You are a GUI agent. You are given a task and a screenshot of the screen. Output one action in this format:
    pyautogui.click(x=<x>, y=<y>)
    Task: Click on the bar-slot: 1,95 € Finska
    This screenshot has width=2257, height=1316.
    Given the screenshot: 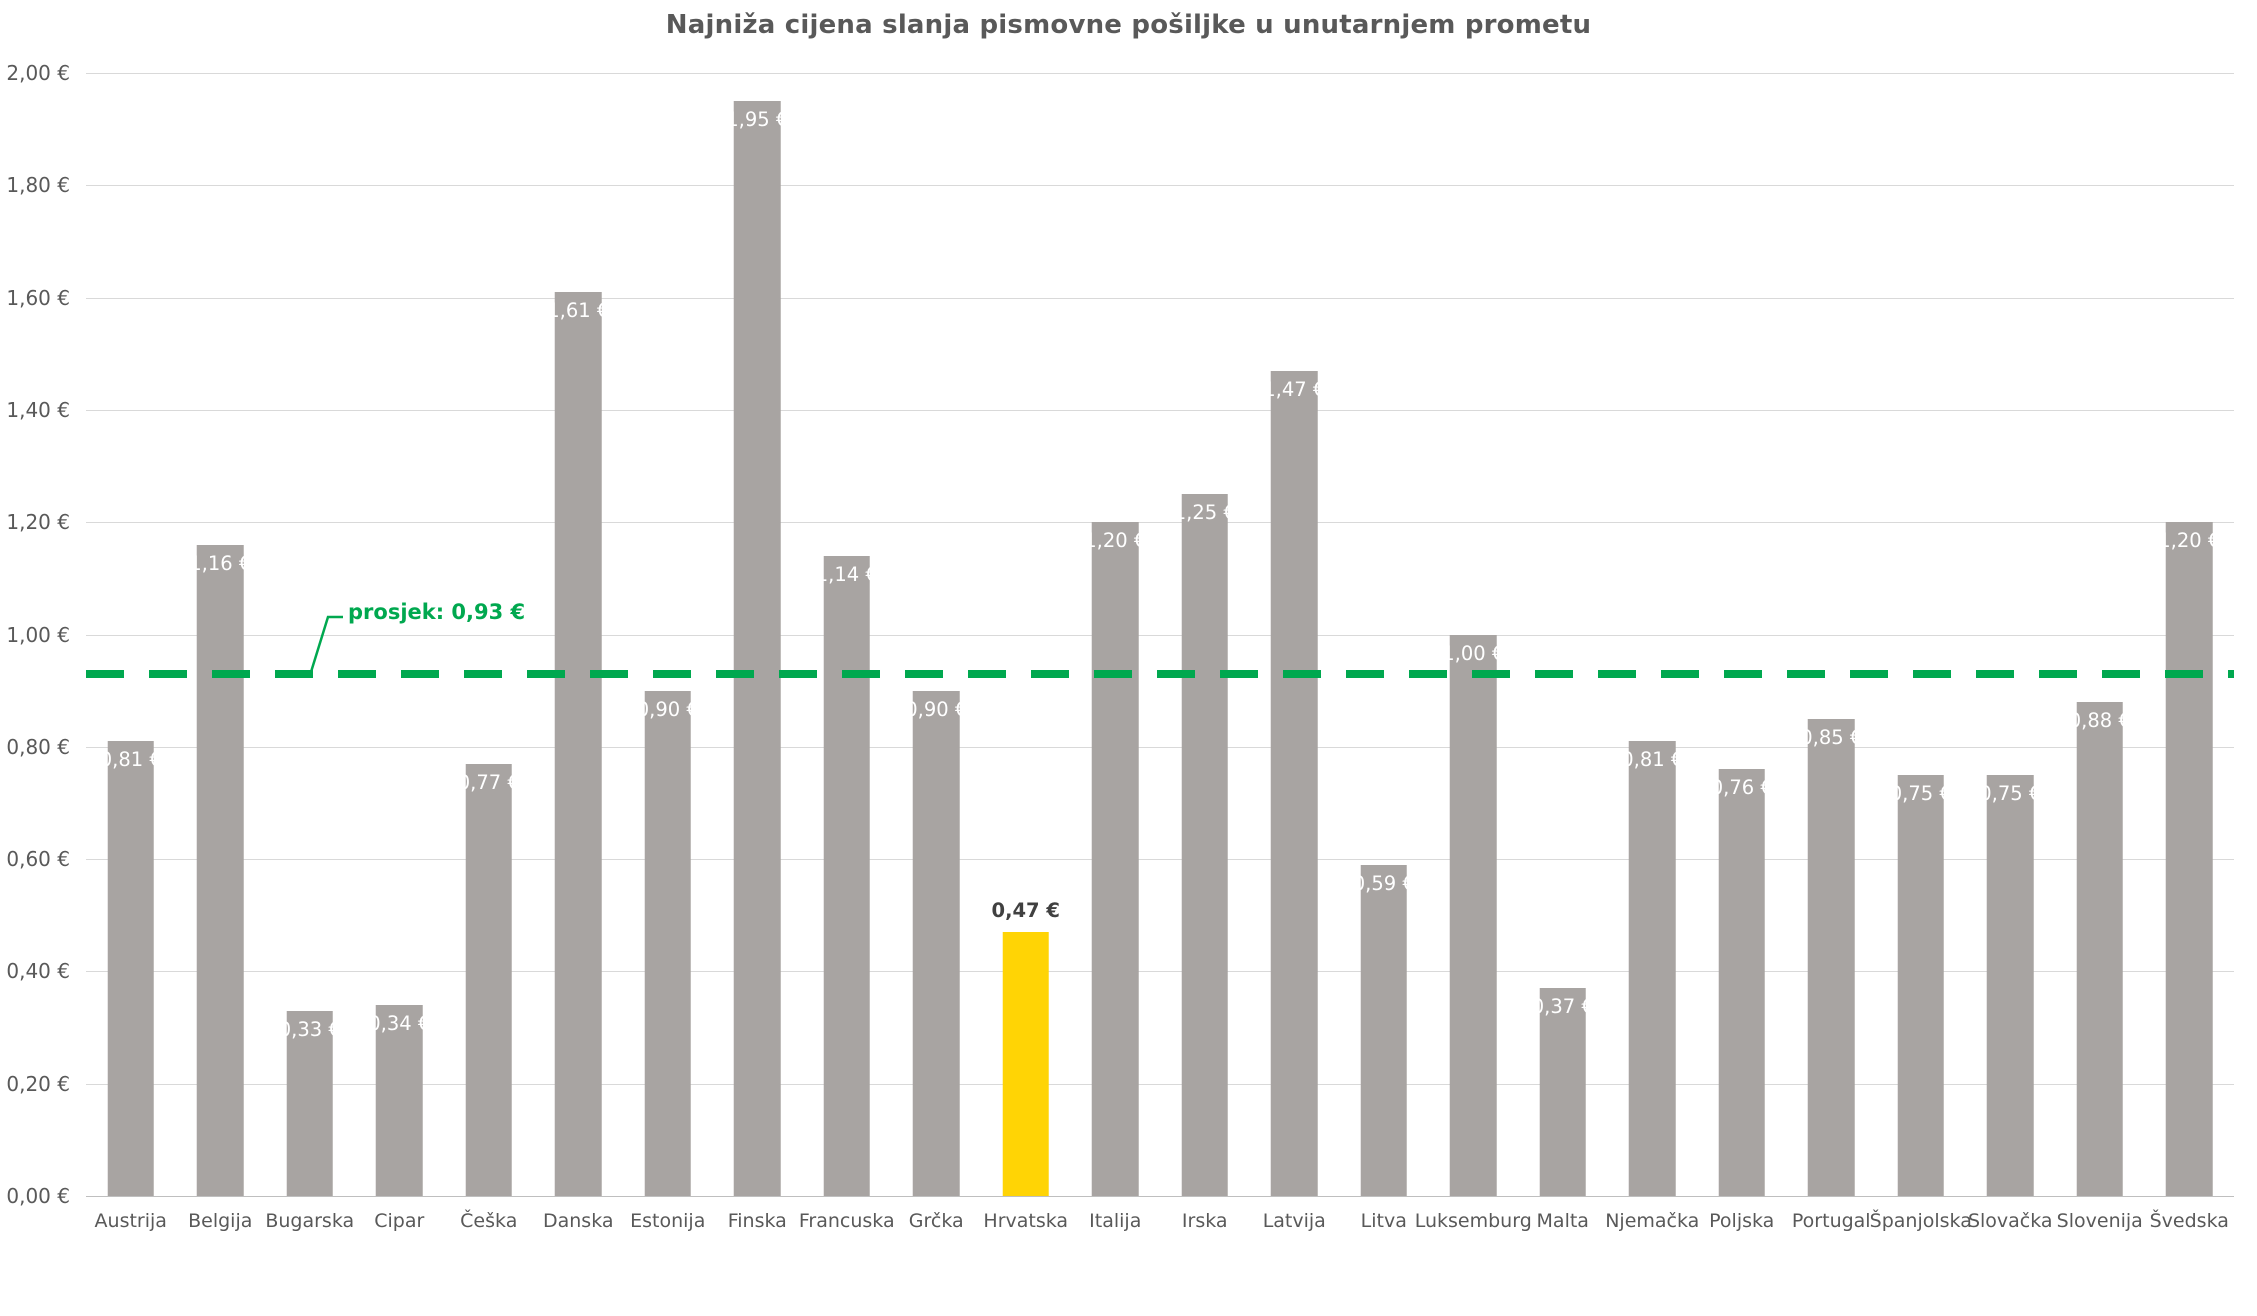 What is the action you would take?
    pyautogui.click(x=758, y=652)
    